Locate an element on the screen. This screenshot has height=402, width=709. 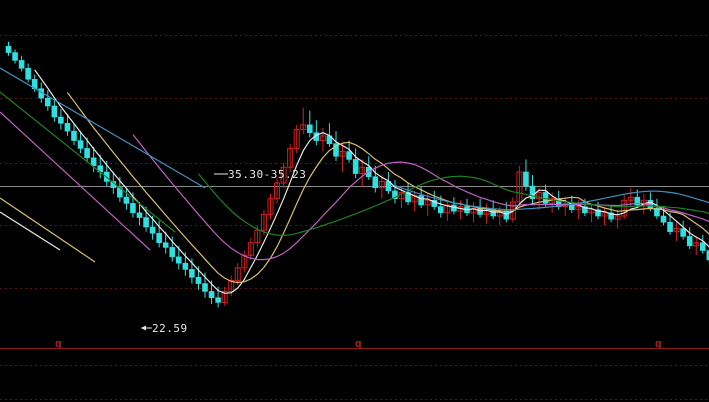
ma-line-ma30 is located at coordinates (453, 204).